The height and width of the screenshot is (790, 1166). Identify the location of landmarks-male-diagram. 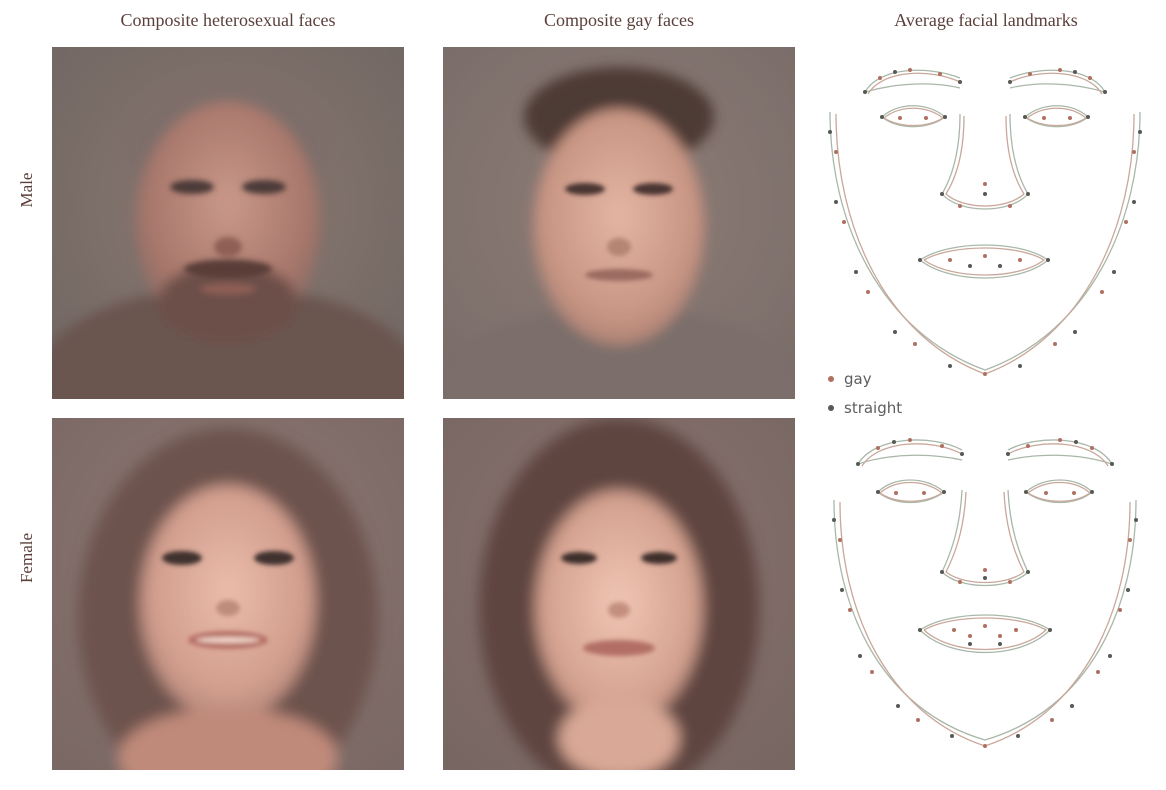
(985, 222).